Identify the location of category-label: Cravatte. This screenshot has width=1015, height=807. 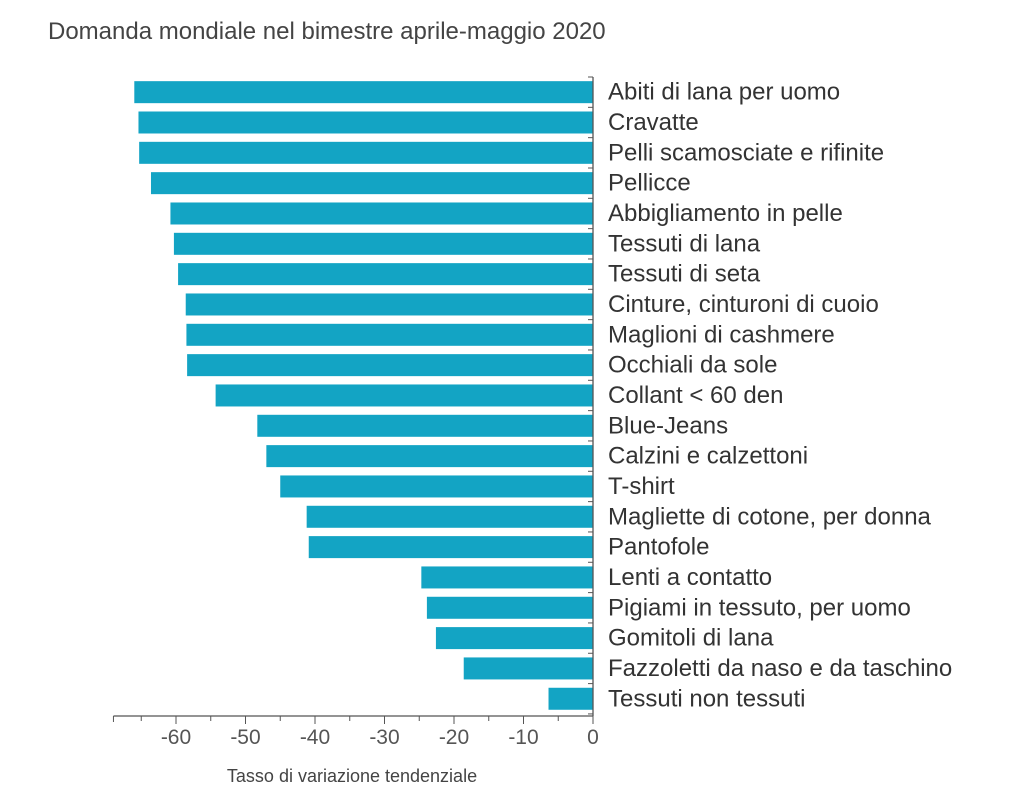
(653, 122).